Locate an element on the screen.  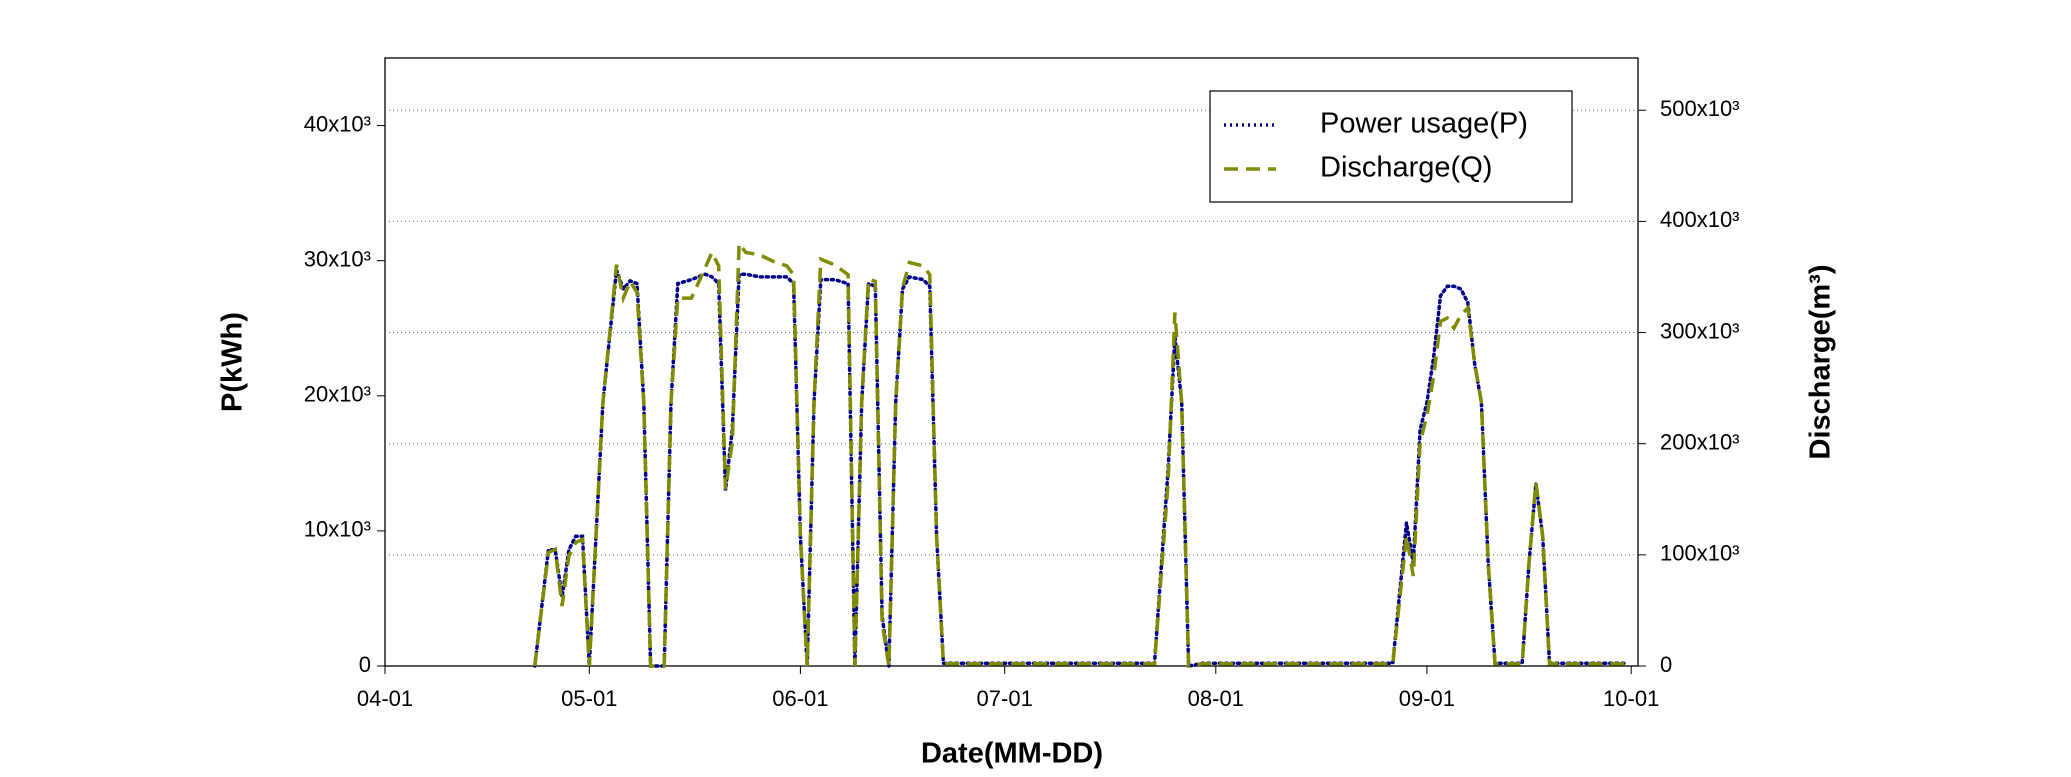
y2-axis-label: Discharge(m³) is located at coordinates (1821, 362).